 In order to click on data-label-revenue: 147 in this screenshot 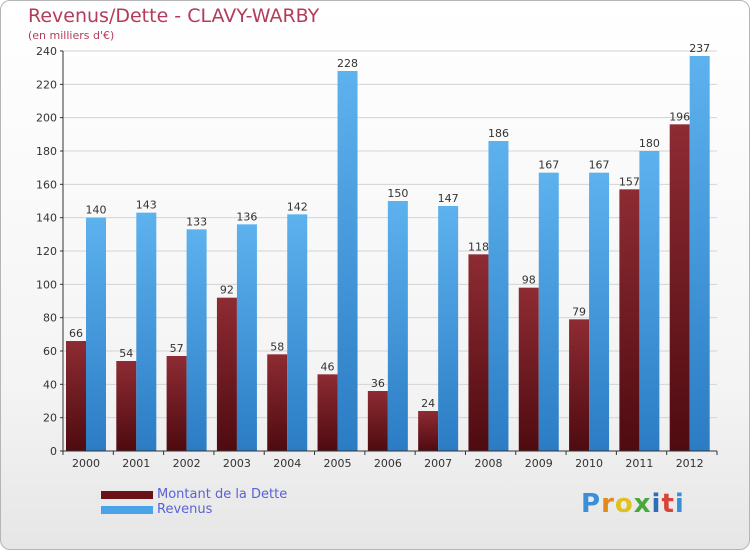, I will do `click(448, 198)`.